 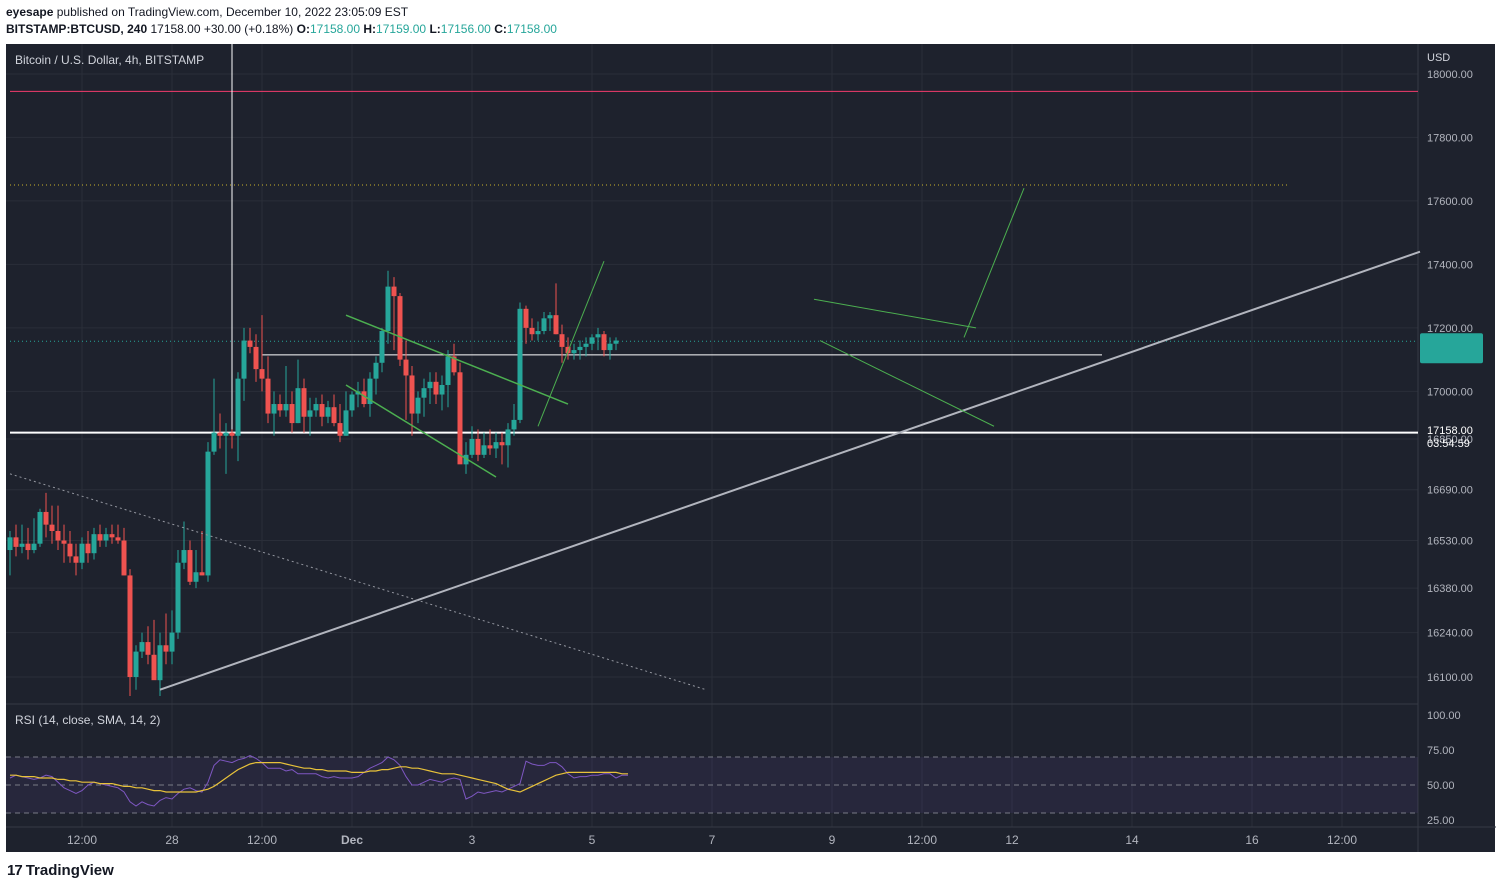 What do you see at coordinates (319, 777) in the screenshot?
I see `rsi-ma-line` at bounding box center [319, 777].